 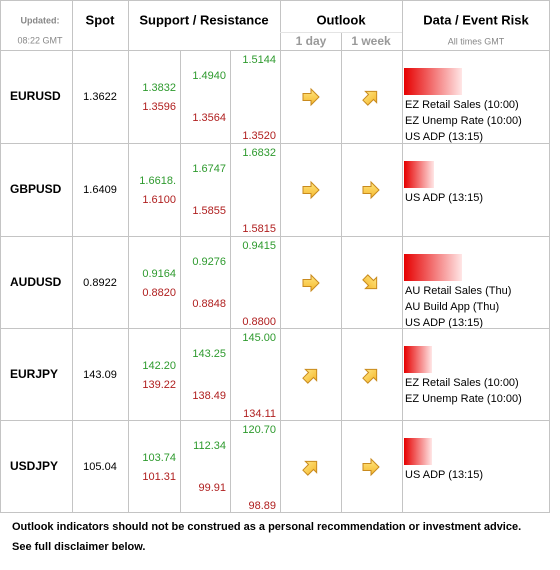 I want to click on support: 1.5815, so click(x=259, y=229).